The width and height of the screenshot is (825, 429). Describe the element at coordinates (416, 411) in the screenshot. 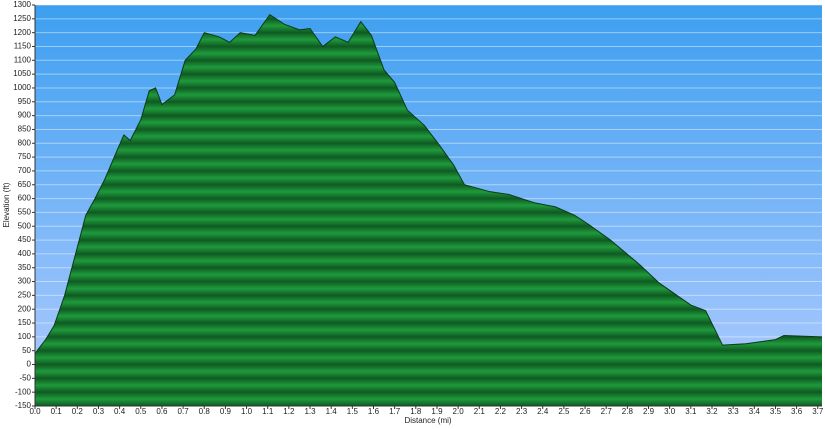

I see `x-tick-label: 1.8` at that location.